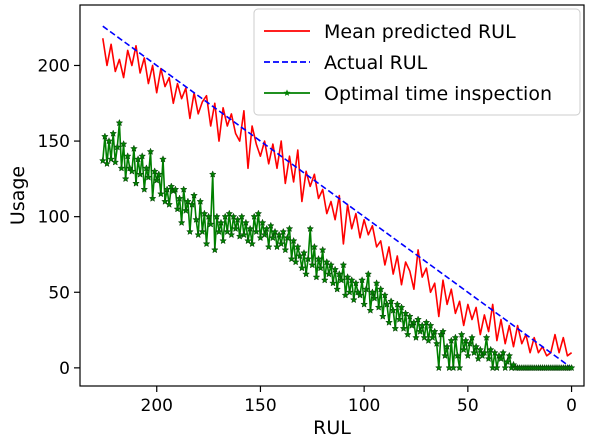 The height and width of the screenshot is (442, 590). I want to click on y-tick-label: 0, so click(64, 369).